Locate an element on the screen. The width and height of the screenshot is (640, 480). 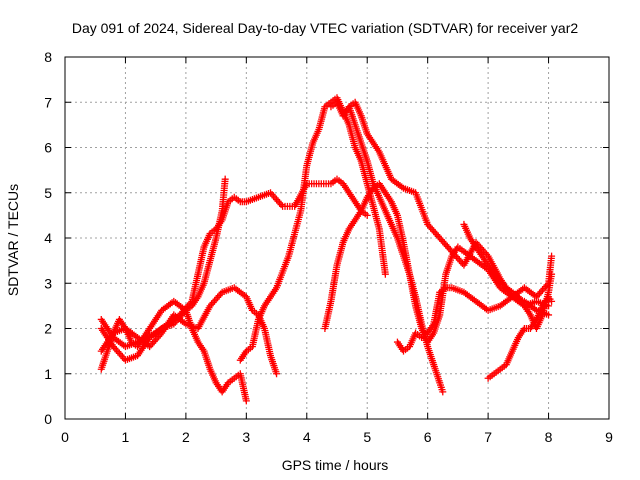
y-tick-label: 3 is located at coordinates (48, 283).